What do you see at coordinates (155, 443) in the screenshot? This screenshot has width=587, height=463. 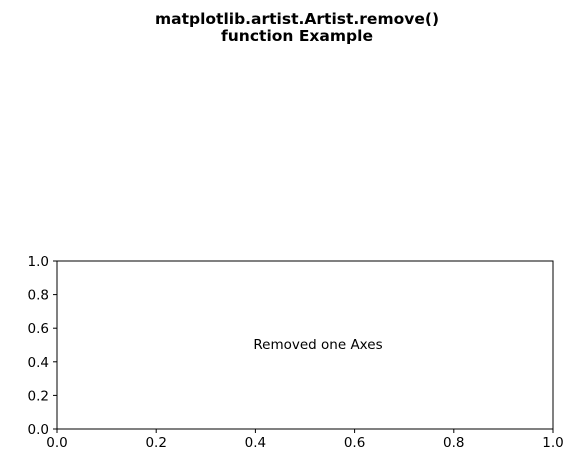 I see `x-tick-label: 0.2` at bounding box center [155, 443].